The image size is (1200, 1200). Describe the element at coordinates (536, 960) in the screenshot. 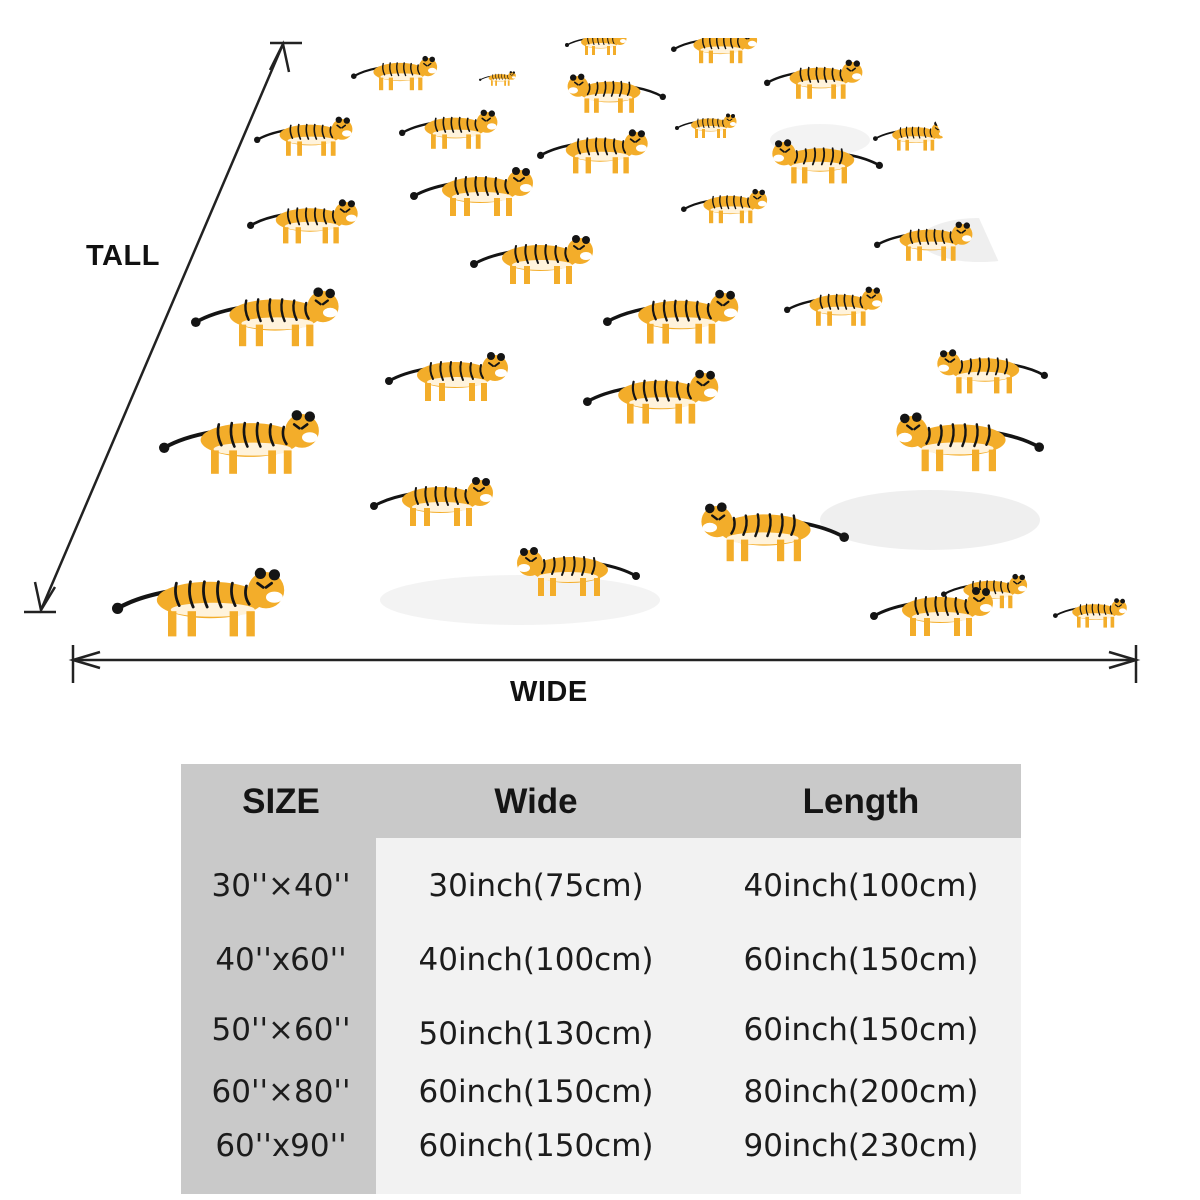

I see `row-wide: 40inch(100cm)` at that location.